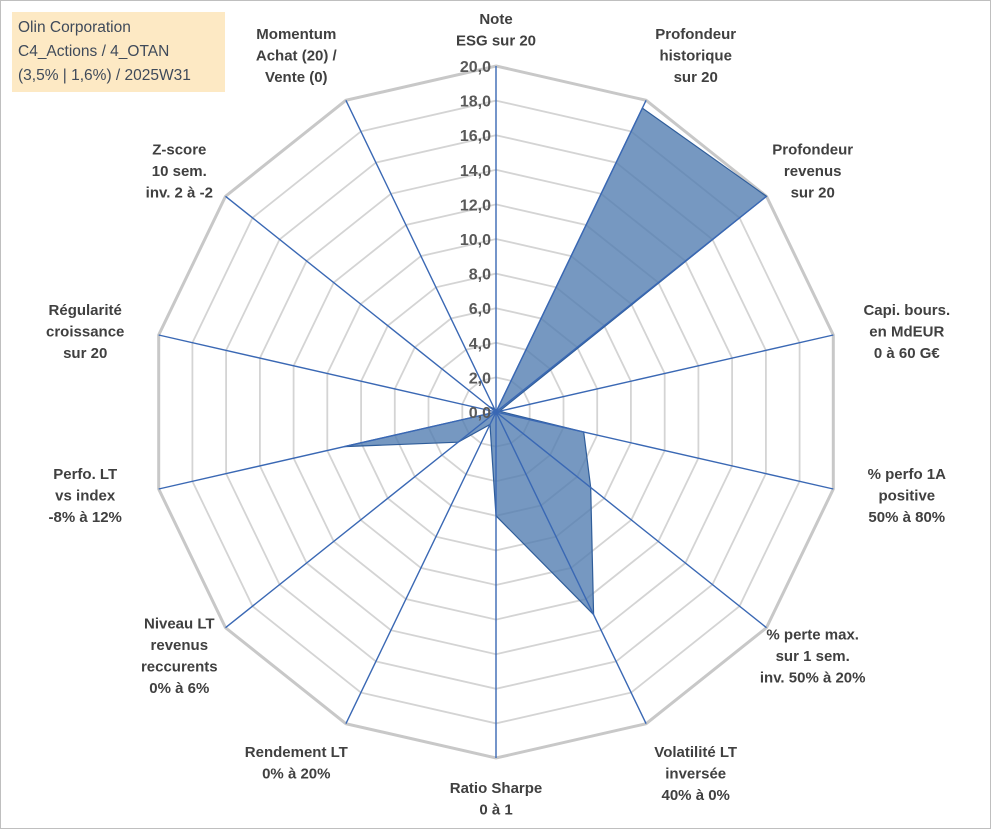 The width and height of the screenshot is (991, 829). What do you see at coordinates (179, 624) in the screenshot?
I see `axis-label-line: Niveau LT` at bounding box center [179, 624].